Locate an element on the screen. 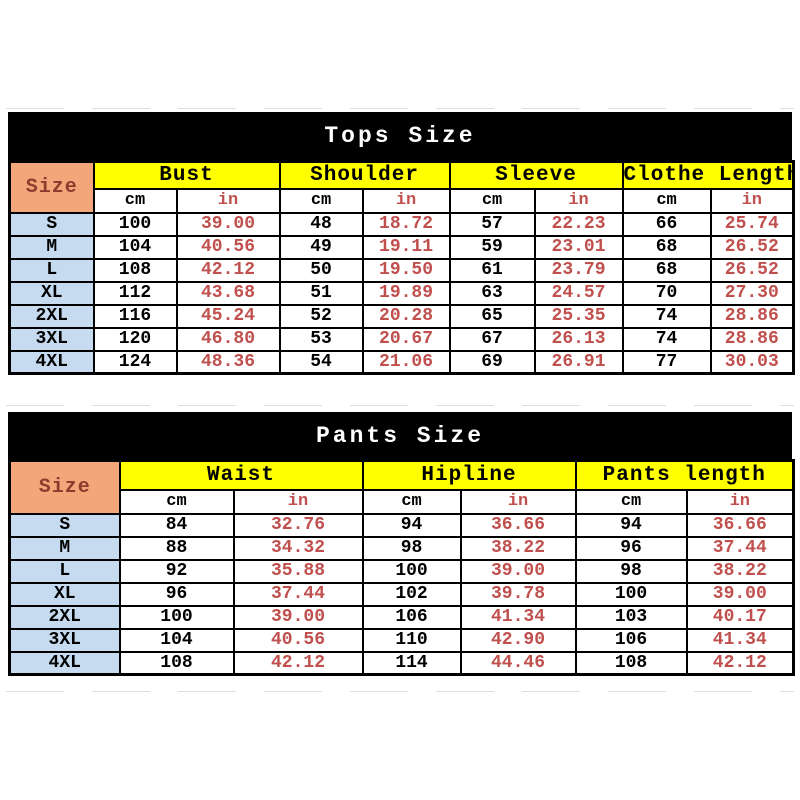 Image resolution: width=800 pixels, height=800 pixels. cm-value-cell: 104 is located at coordinates (135, 247).